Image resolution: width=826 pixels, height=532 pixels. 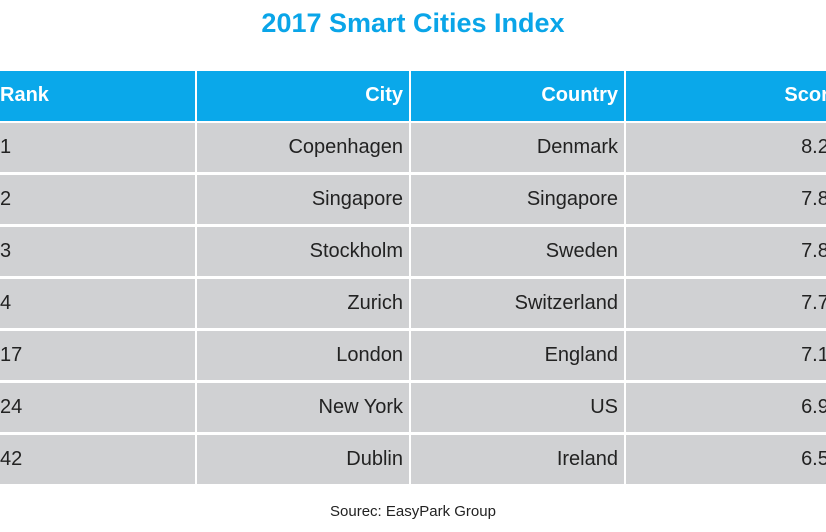 What do you see at coordinates (517, 96) in the screenshot?
I see `column-header-country: Country` at bounding box center [517, 96].